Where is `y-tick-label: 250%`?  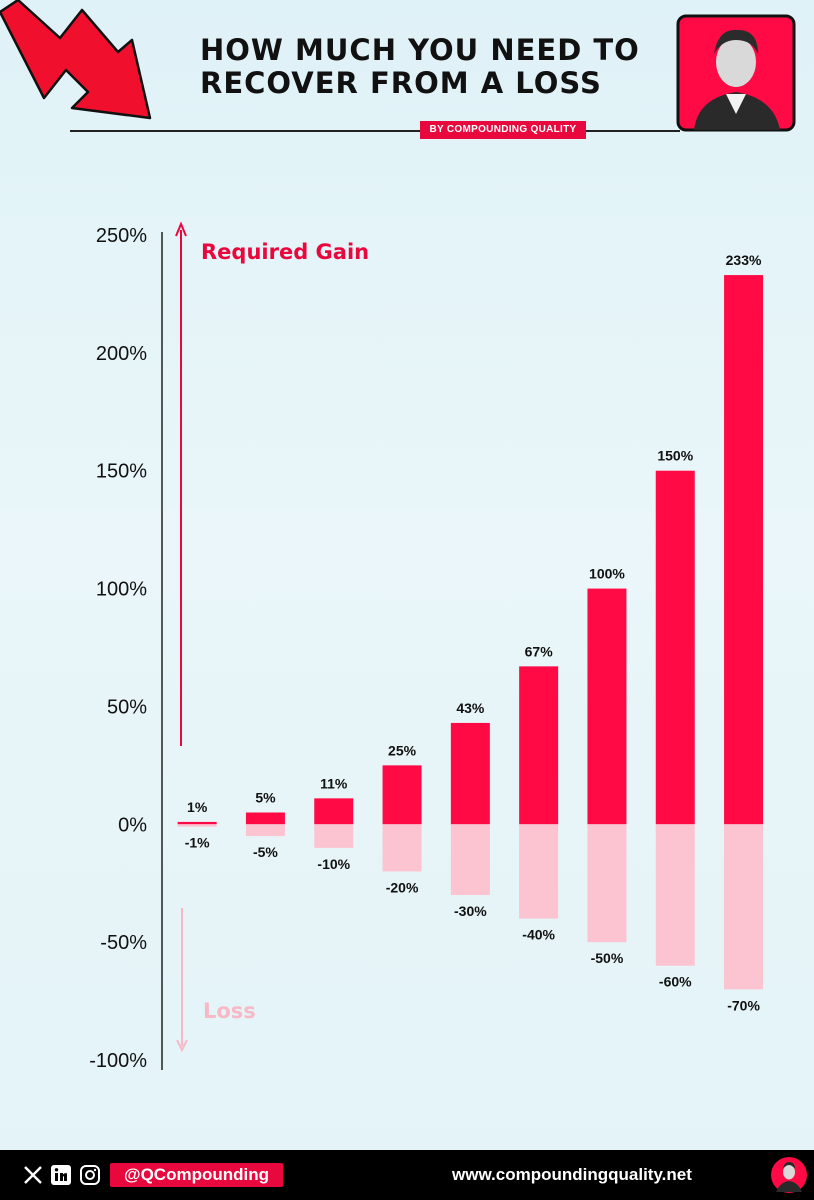
y-tick-label: 250% is located at coordinates (121, 236).